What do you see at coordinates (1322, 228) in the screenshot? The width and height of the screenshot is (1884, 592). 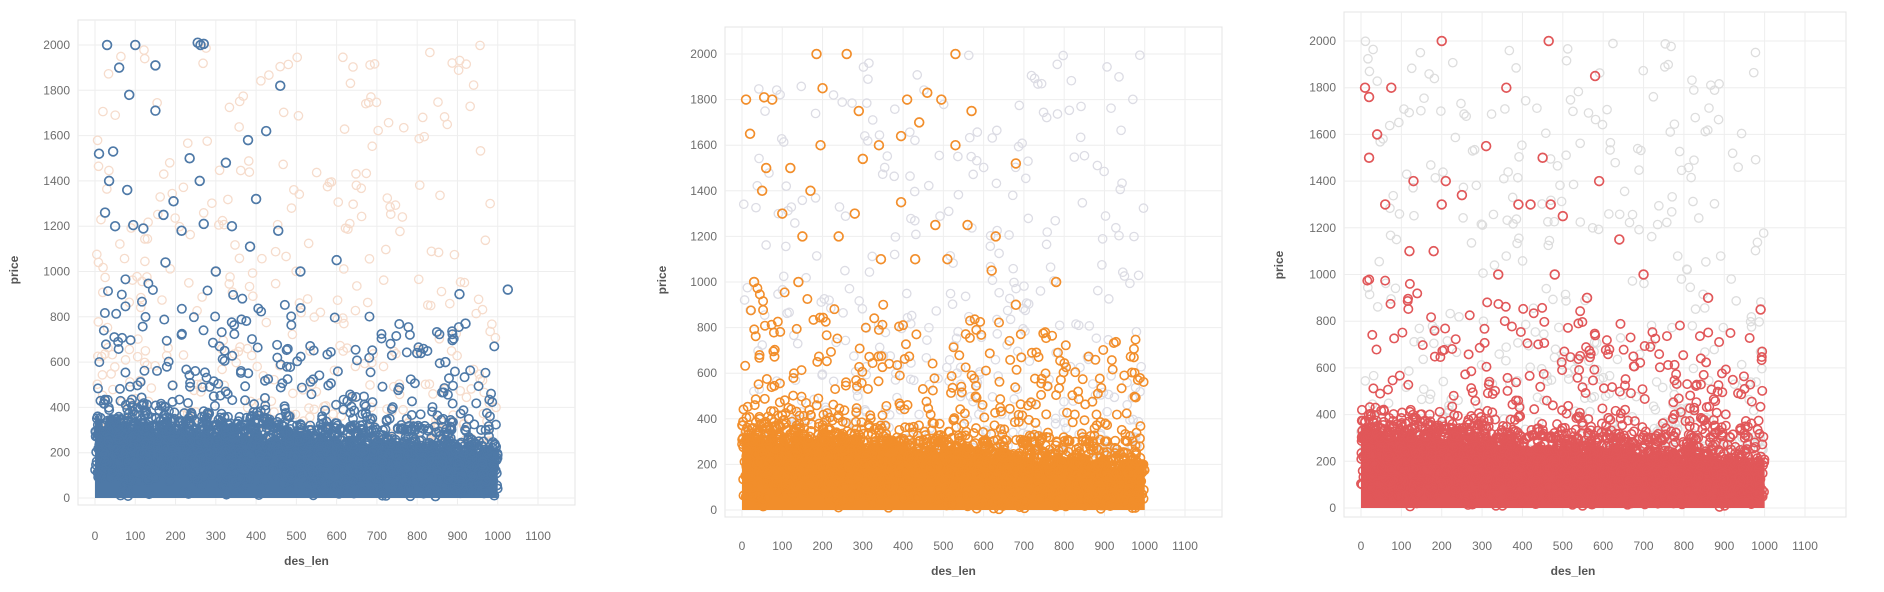 I see `y-tick-label: 1200` at bounding box center [1322, 228].